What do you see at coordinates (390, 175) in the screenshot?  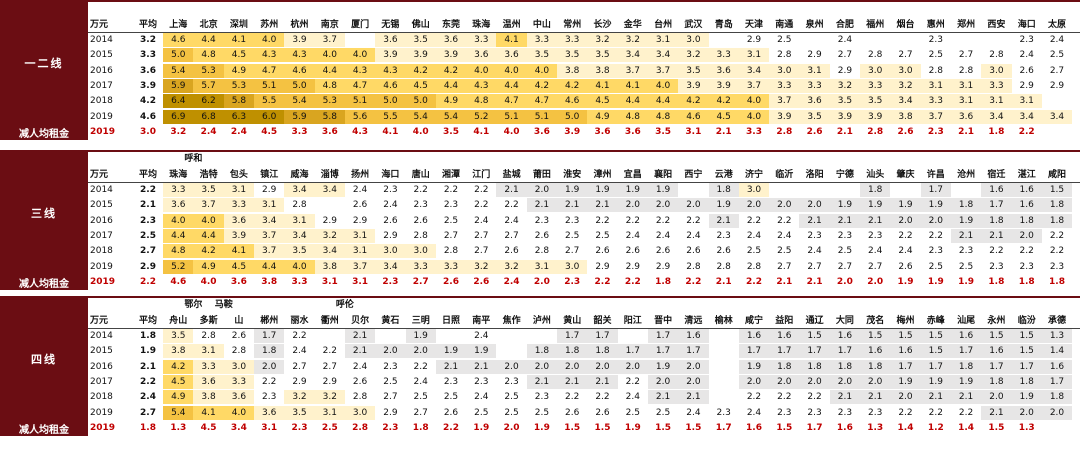 I see `section-tier3-col-header: 海口` at bounding box center [390, 175].